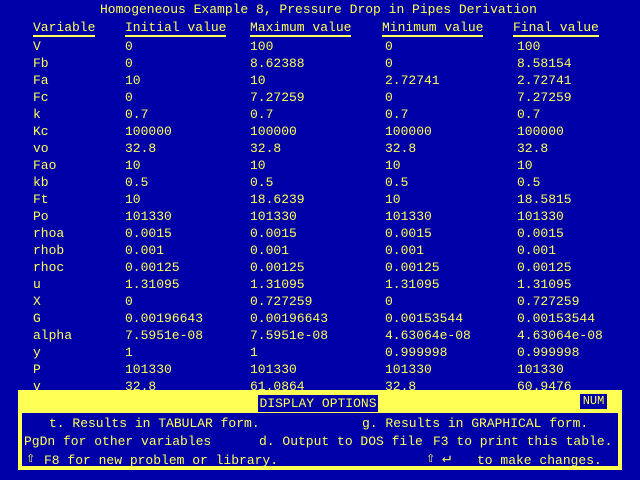  I want to click on table-row: V 0 100 0 100, so click(320, 46).